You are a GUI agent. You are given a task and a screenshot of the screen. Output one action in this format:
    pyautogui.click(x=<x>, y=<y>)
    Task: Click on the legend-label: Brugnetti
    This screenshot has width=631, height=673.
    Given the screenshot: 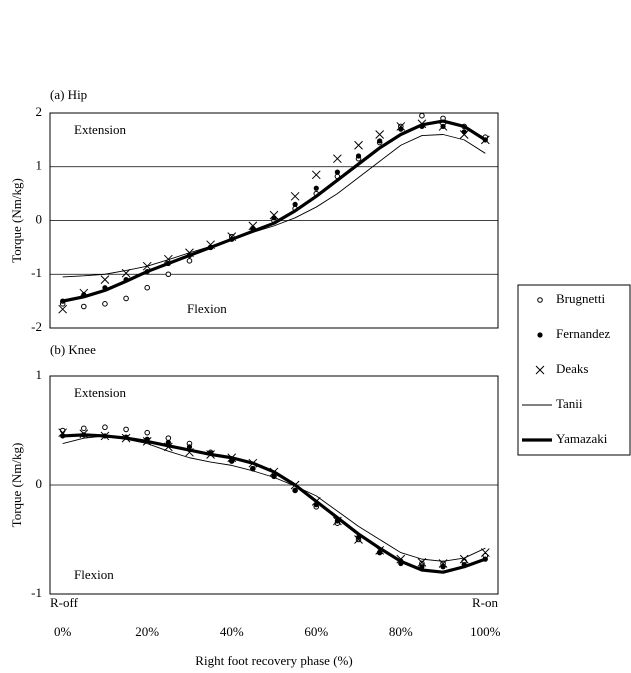 What is the action you would take?
    pyautogui.click(x=580, y=298)
    